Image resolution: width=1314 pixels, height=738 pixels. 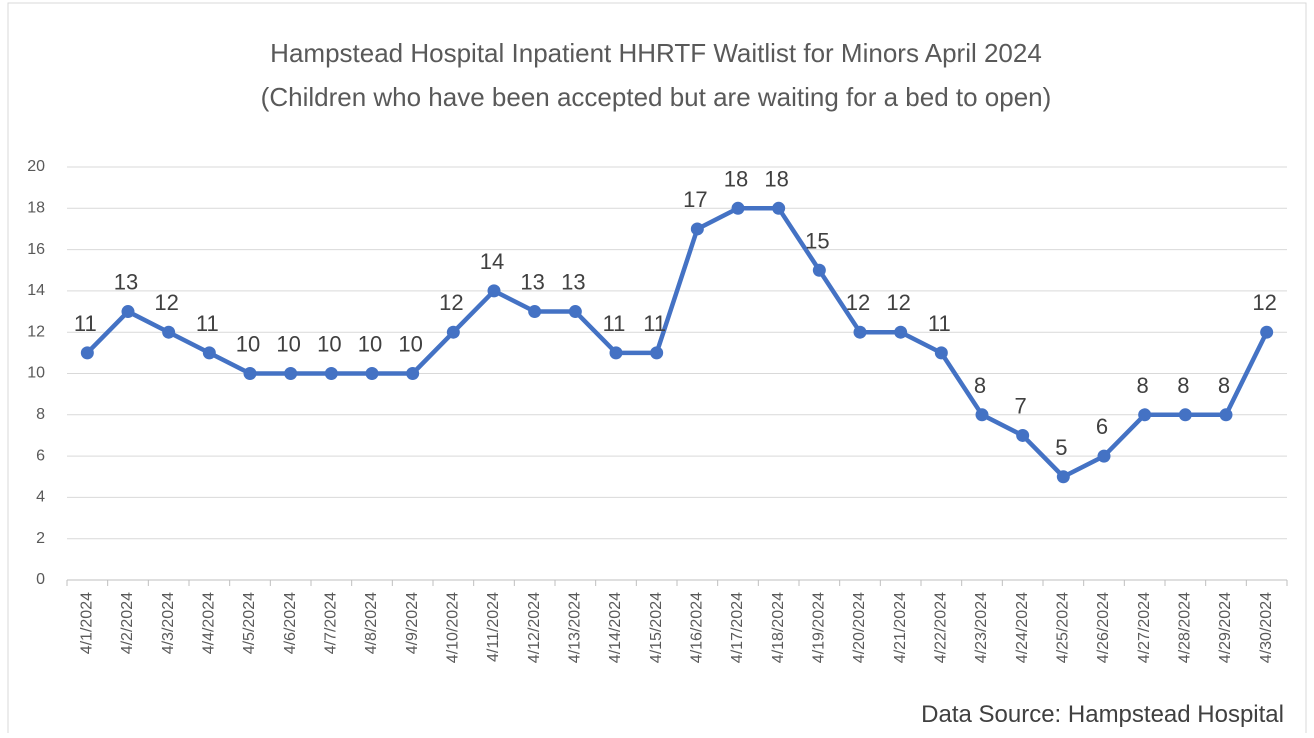 What do you see at coordinates (290, 623) in the screenshot?
I see `x-tick-label: 4/6/2024` at bounding box center [290, 623].